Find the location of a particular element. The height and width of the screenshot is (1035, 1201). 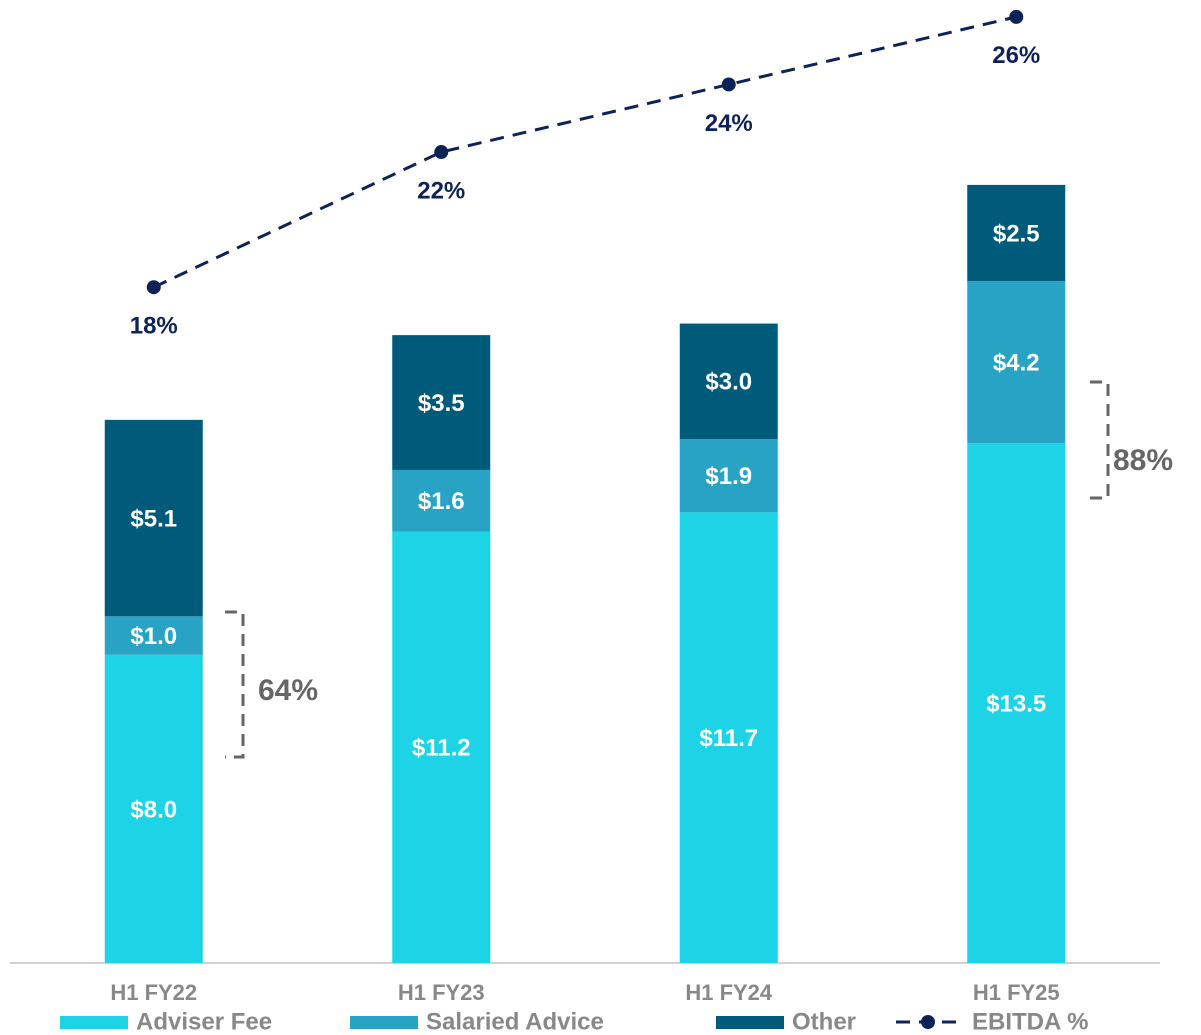

value-label: 18% is located at coordinates (154, 326).